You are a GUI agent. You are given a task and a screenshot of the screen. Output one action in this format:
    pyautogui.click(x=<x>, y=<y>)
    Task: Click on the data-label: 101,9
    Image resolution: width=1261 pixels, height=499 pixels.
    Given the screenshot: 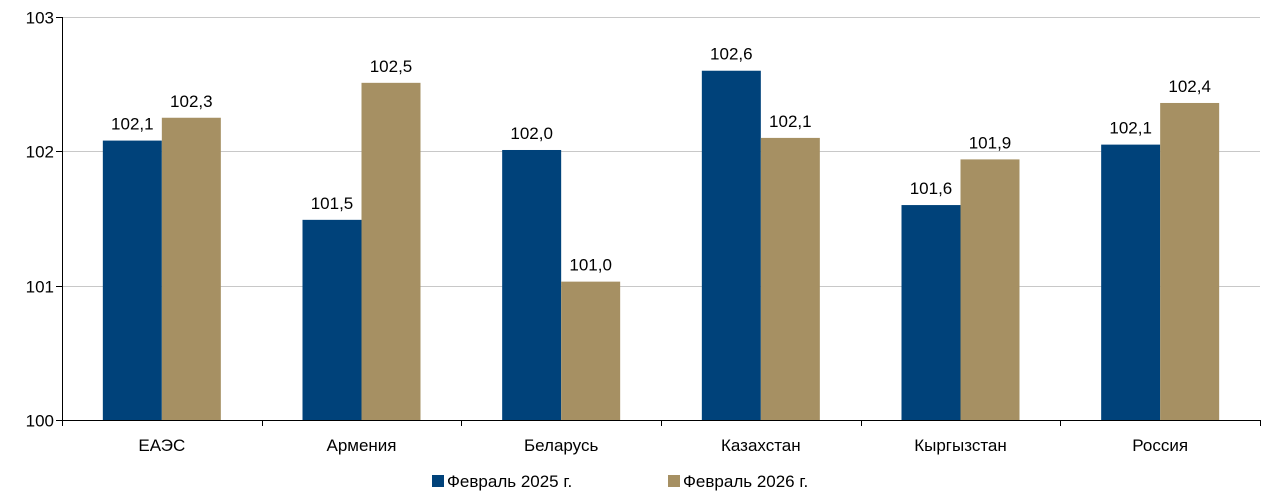 What is the action you would take?
    pyautogui.click(x=990, y=142)
    